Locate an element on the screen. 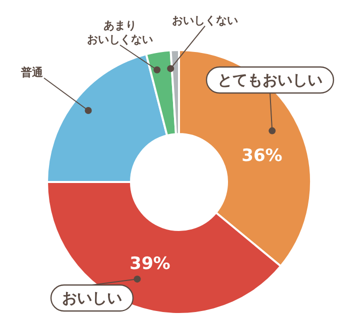  slice-label: おいしくない is located at coordinates (205, 20).